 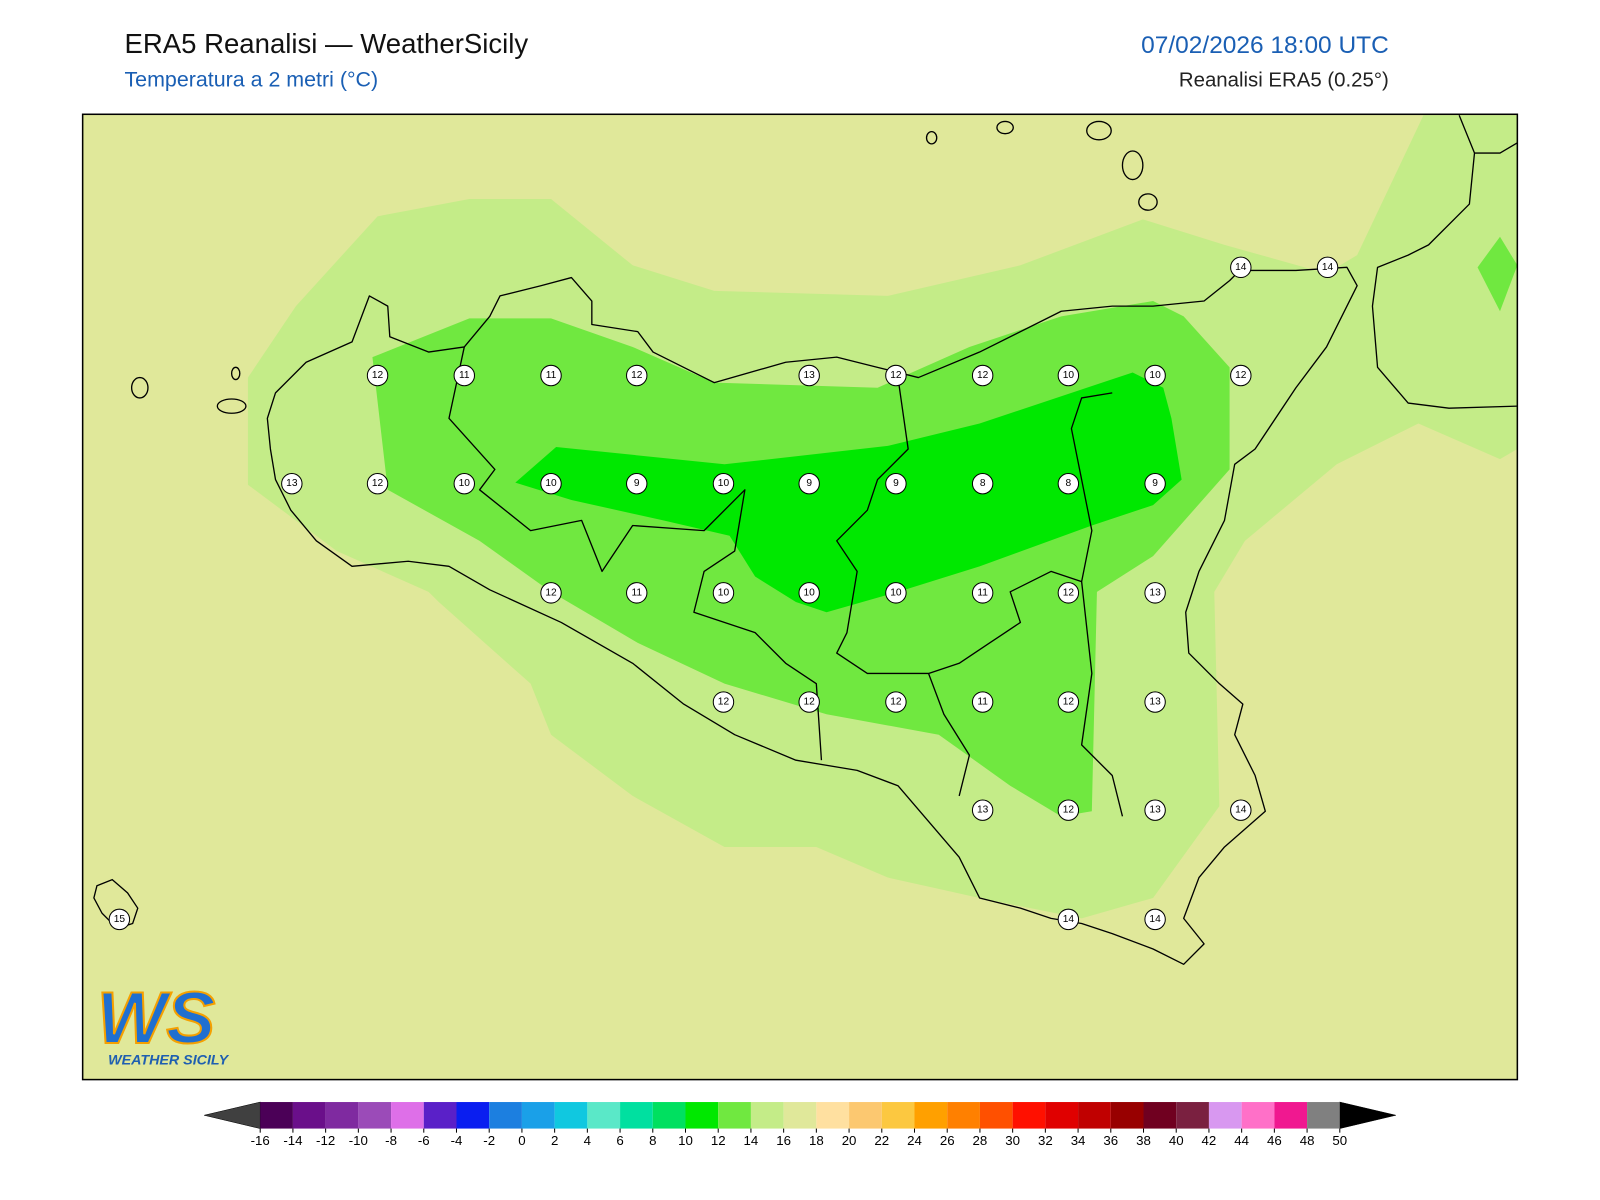 What do you see at coordinates (251, 80) in the screenshot?
I see `subtitle: Temperatura a 2 metri (°C)` at bounding box center [251, 80].